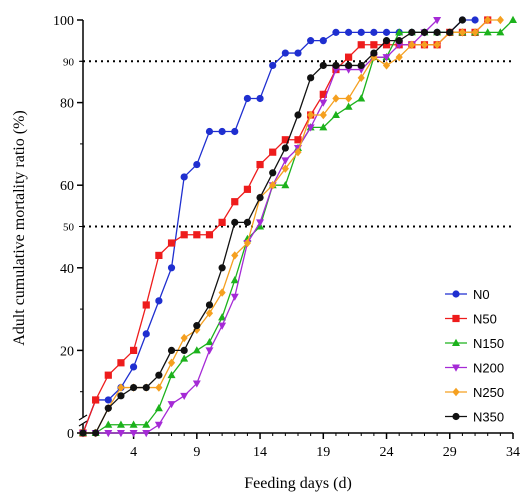  Describe the element at coordinates (83, 417) in the screenshot. I see `y-axis-break-mark` at that location.